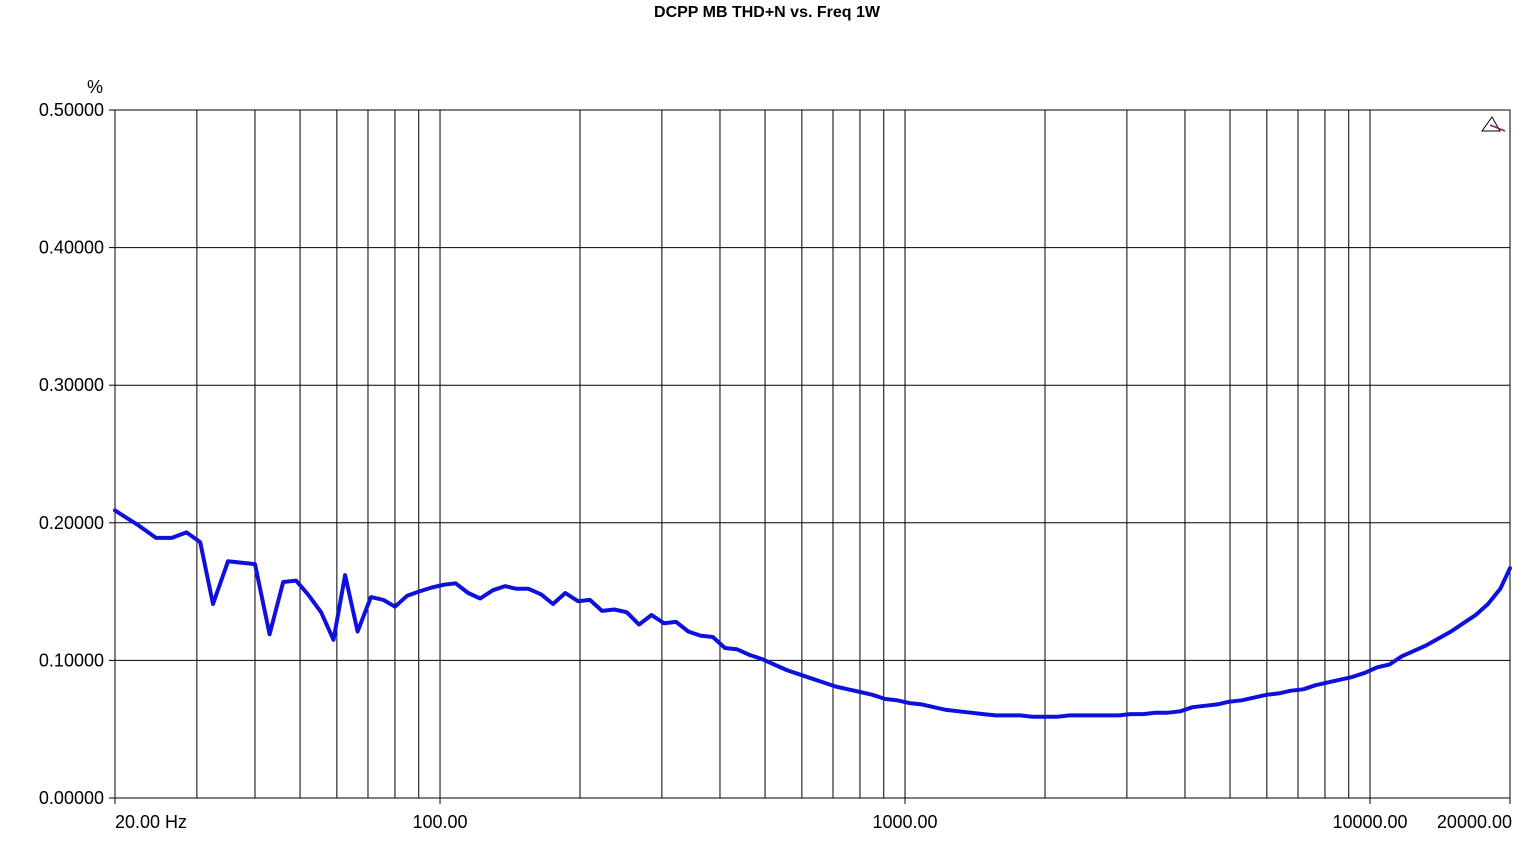 The height and width of the screenshot is (866, 1538). I want to click on y-tick-label: 0.20000, so click(71, 523).